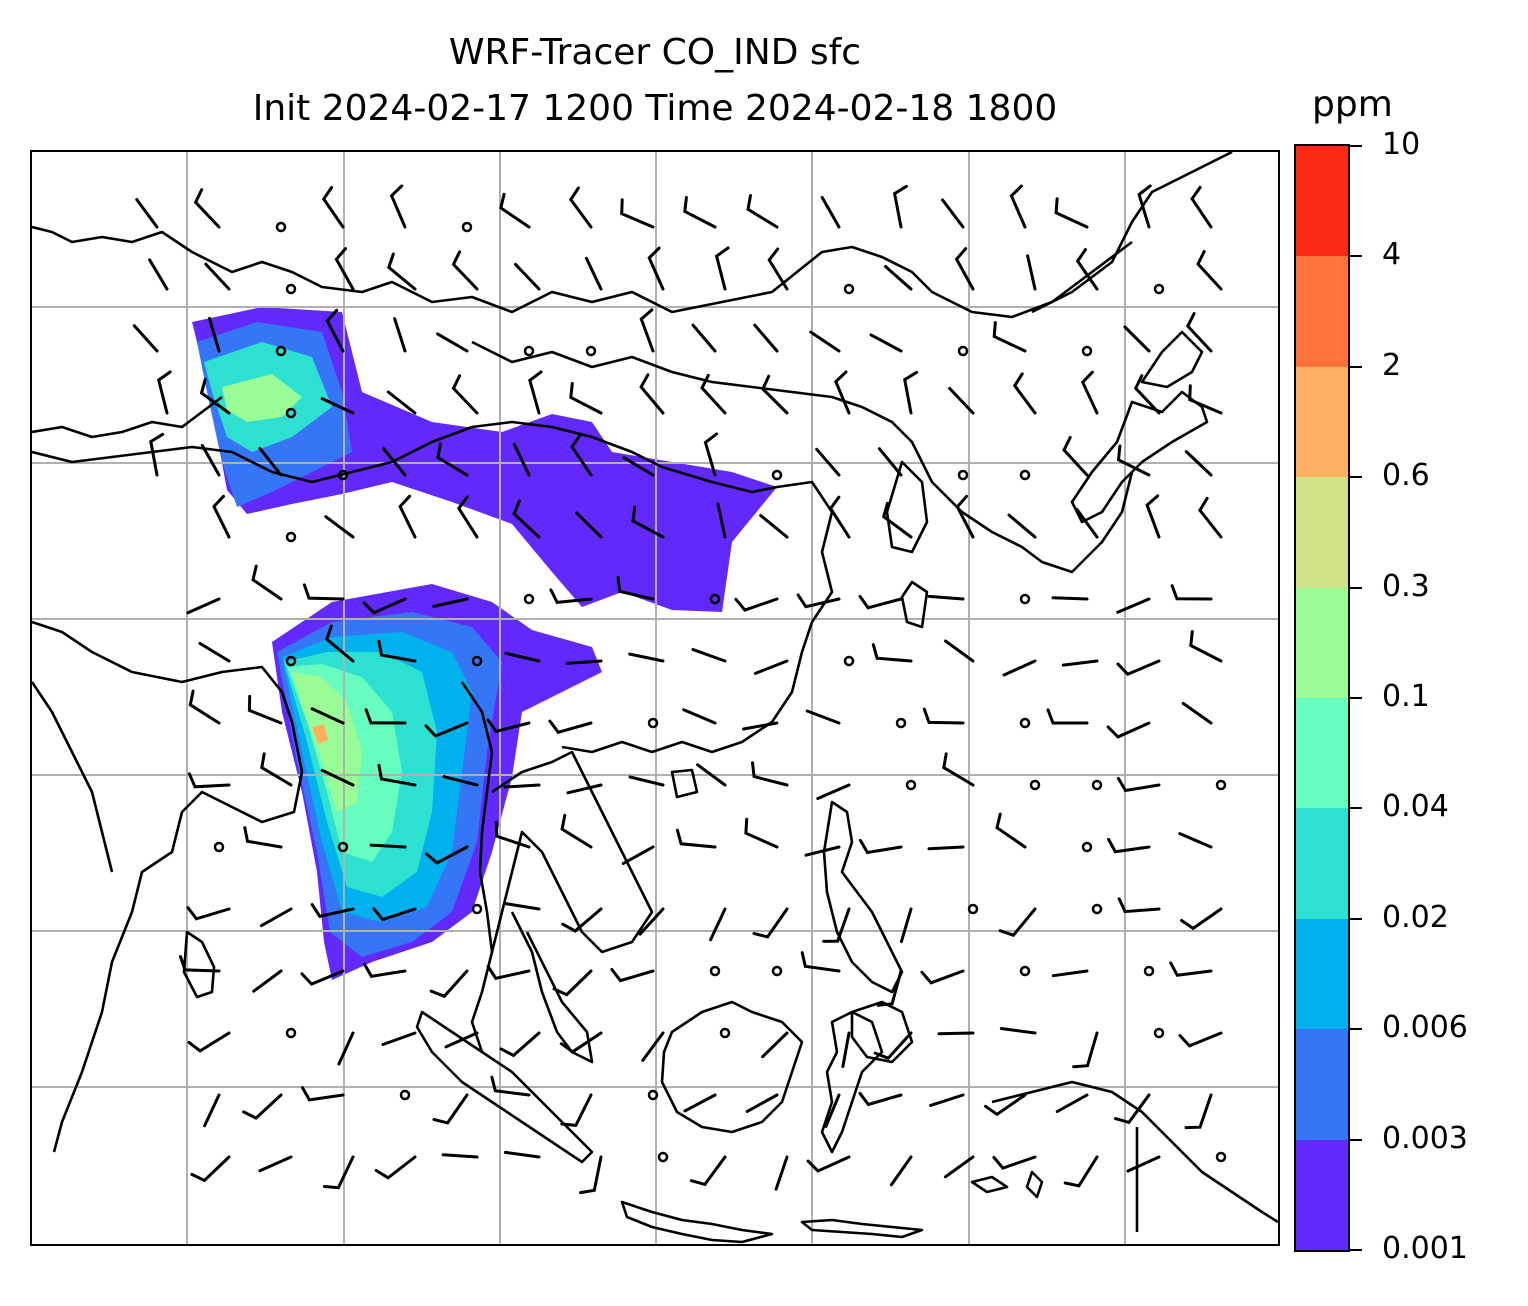 This screenshot has height=1306, width=1528. Describe the element at coordinates (732, 1067) in the screenshot. I see `borneo` at that location.